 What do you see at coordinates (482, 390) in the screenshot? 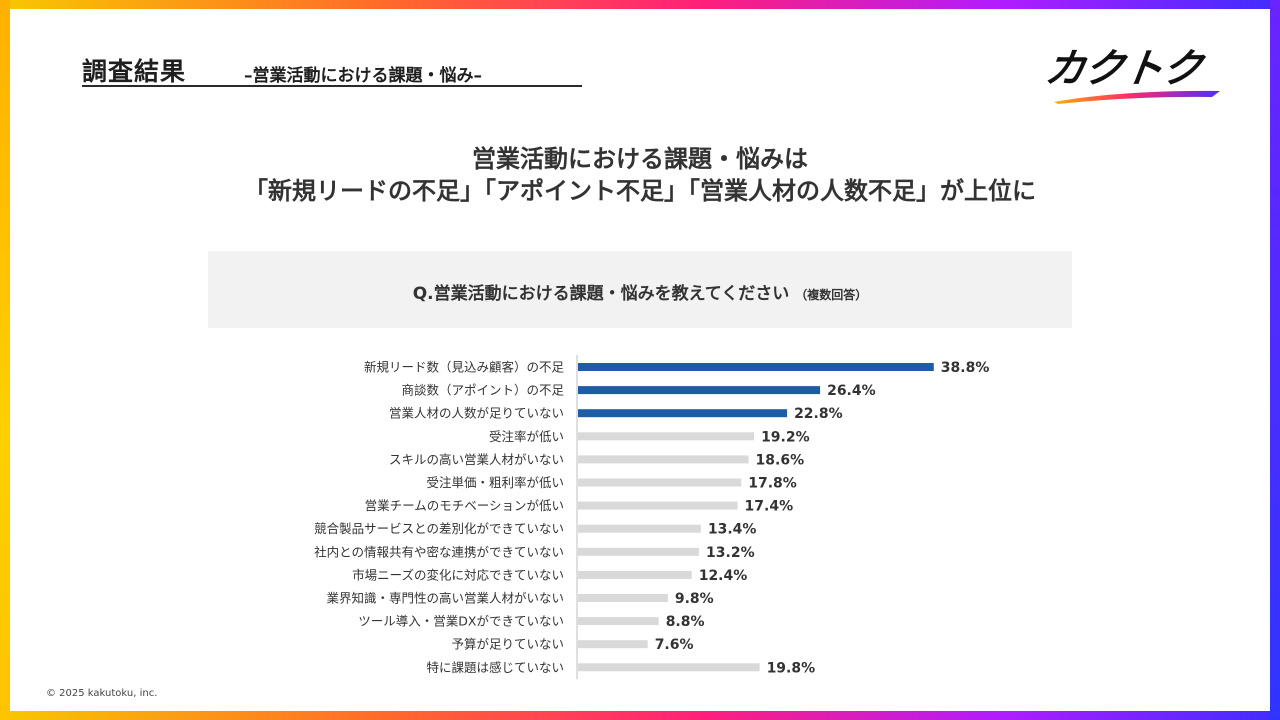
I see `category-label: 商談数（アポイント）の不足` at bounding box center [482, 390].